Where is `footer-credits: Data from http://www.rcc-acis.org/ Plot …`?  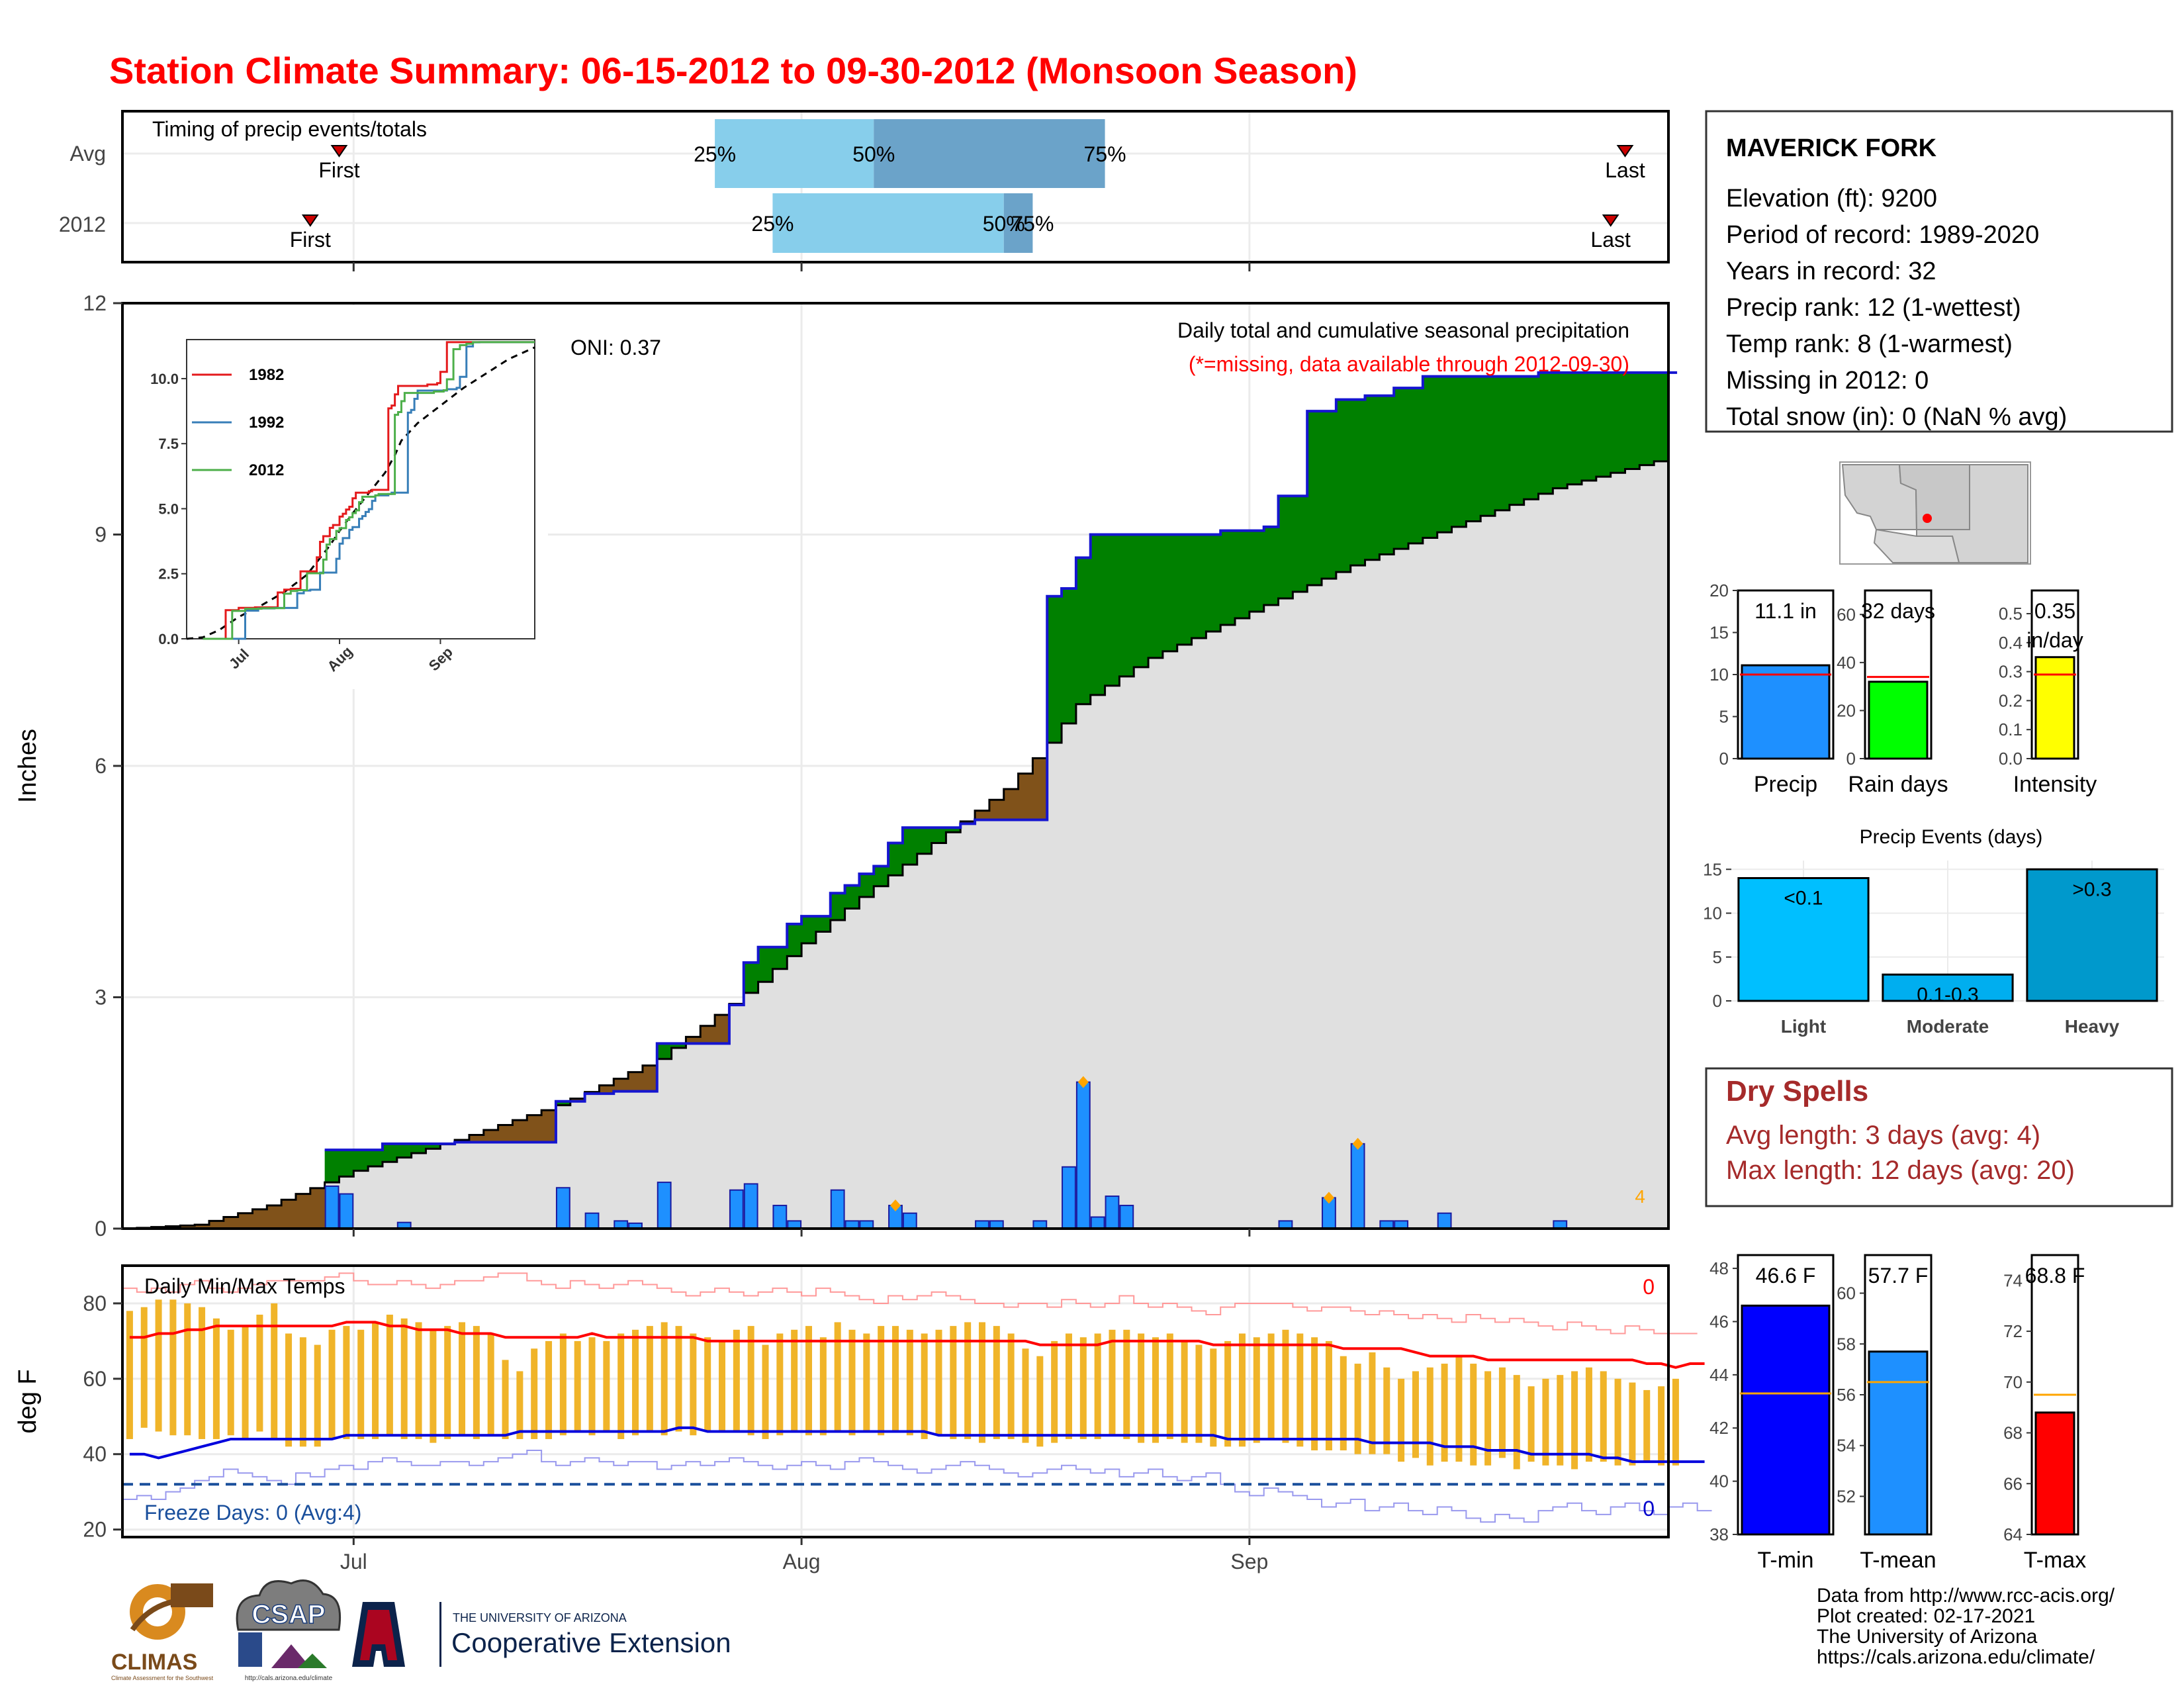
footer-credits: Data from http://www.rcc-acis.org/ Plot … is located at coordinates (1966, 1626).